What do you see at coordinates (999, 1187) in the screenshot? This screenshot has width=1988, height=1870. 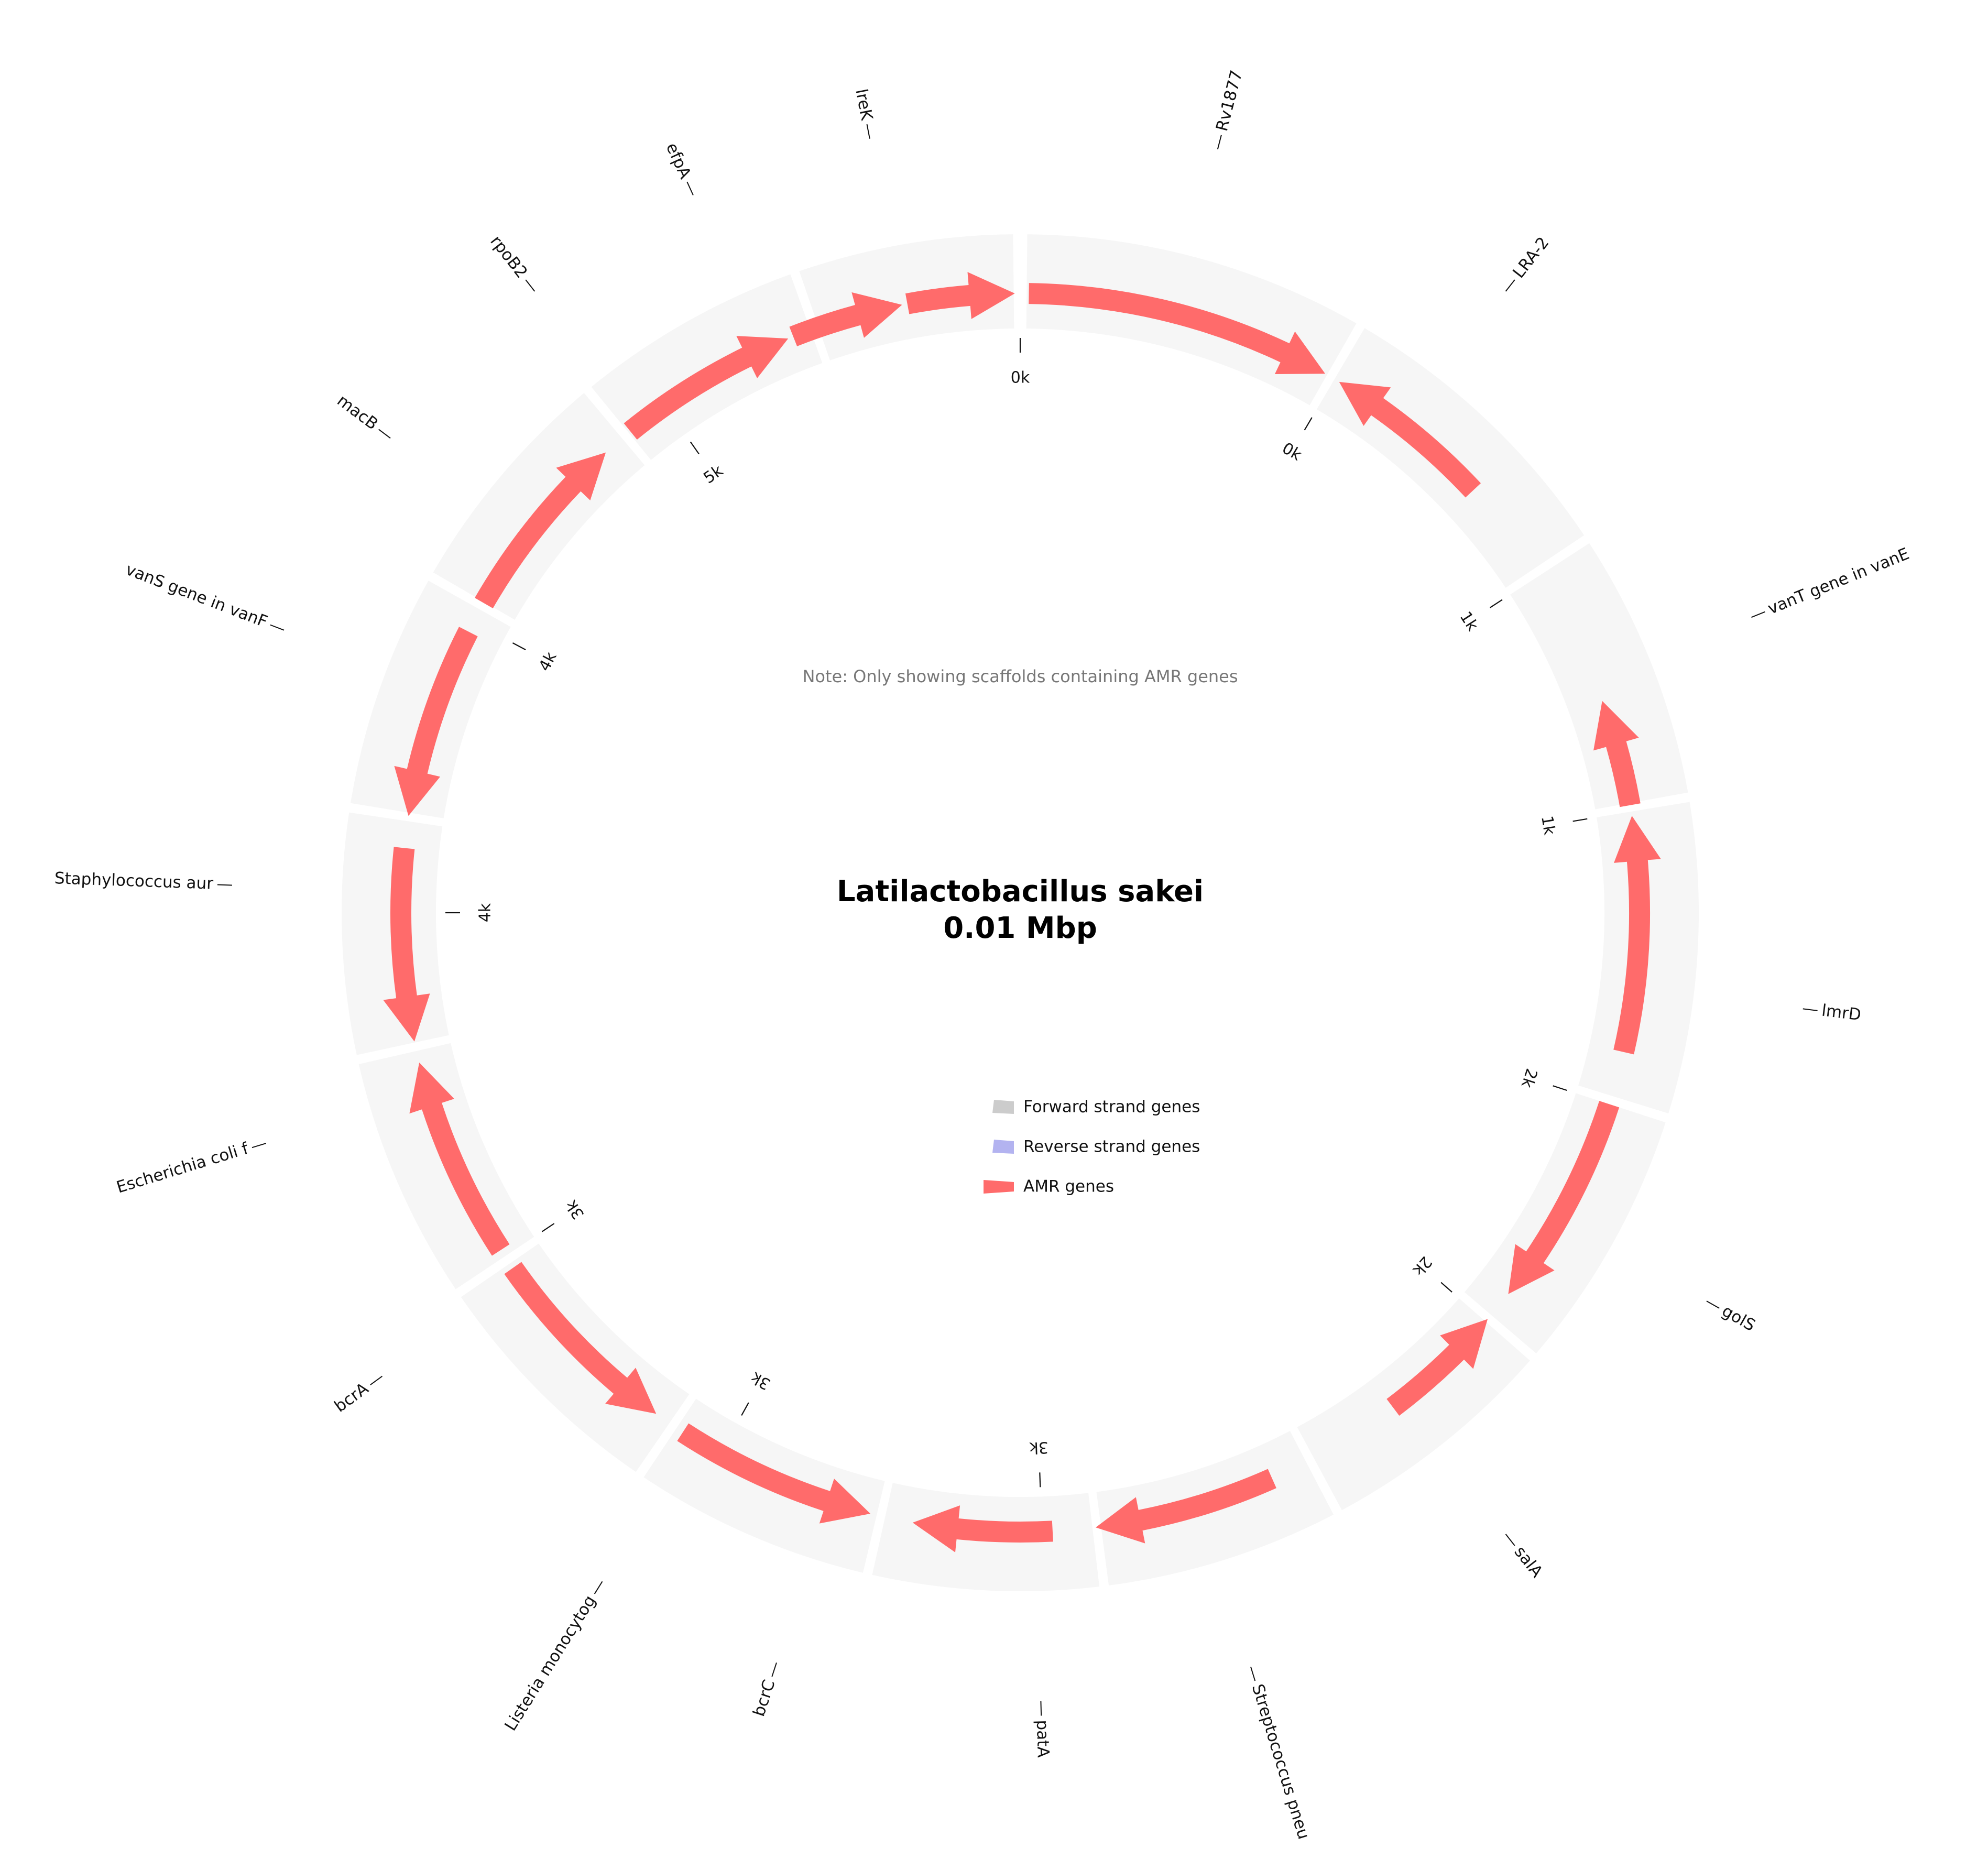 I see `legend-swatch-amr` at bounding box center [999, 1187].